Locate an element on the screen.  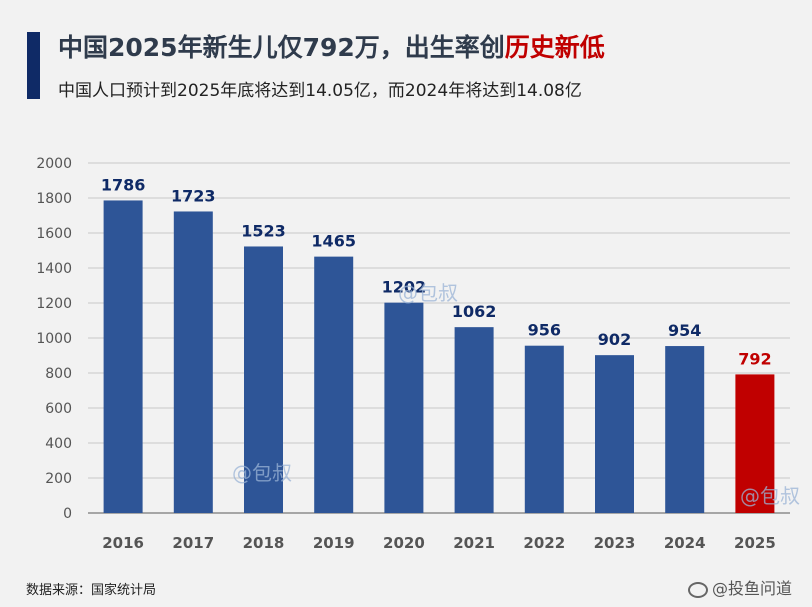
y-tick-label: 200 is located at coordinates (58, 479).